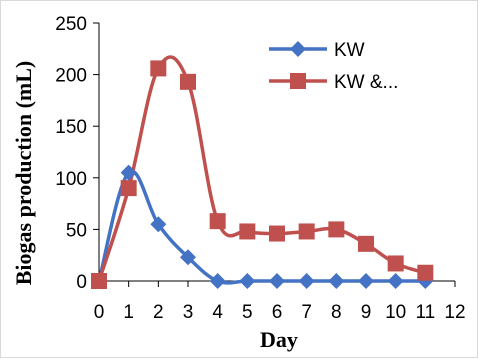  Describe the element at coordinates (99, 312) in the screenshot. I see `x-tick-label: 0` at that location.